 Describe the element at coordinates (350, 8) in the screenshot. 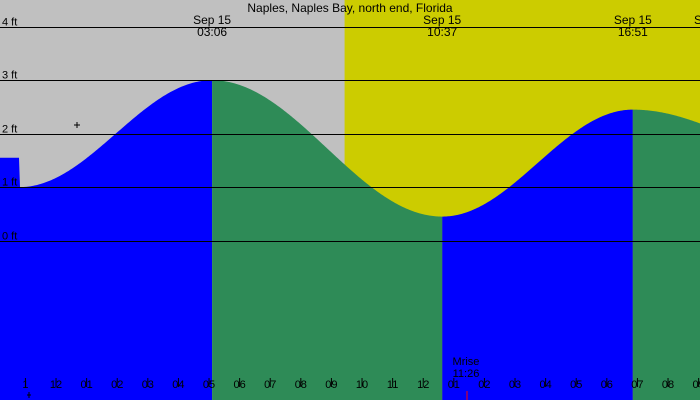

I see `chart-title: Naples, Naples Bay, north end, Florida` at that location.